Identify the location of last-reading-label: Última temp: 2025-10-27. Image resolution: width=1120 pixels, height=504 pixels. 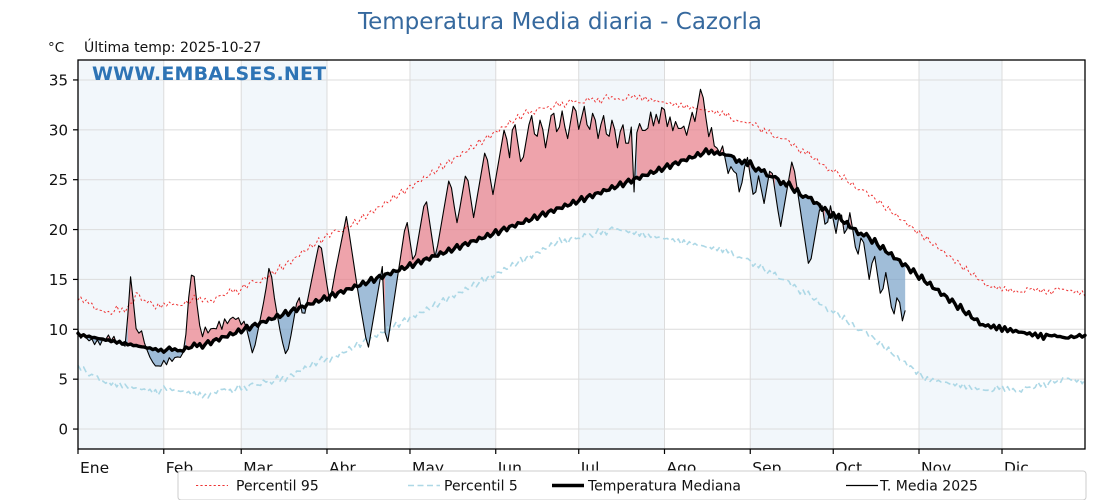
(172, 47).